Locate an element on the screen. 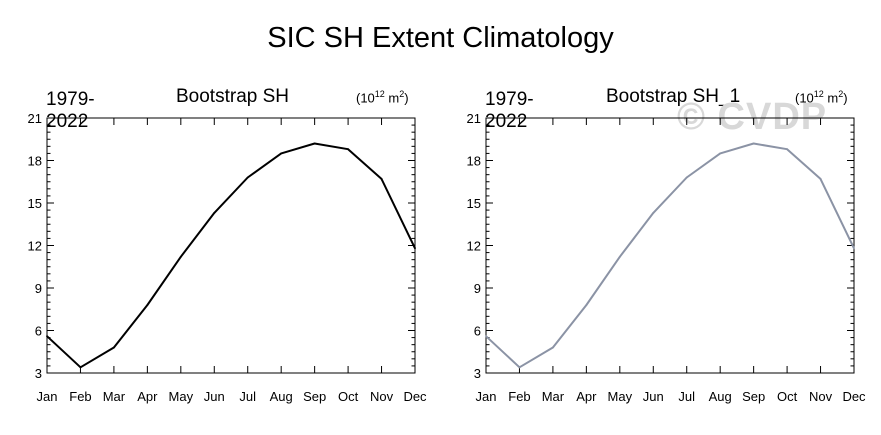 The height and width of the screenshot is (435, 881). cvdp-watermark: © CVDP is located at coordinates (752, 117).